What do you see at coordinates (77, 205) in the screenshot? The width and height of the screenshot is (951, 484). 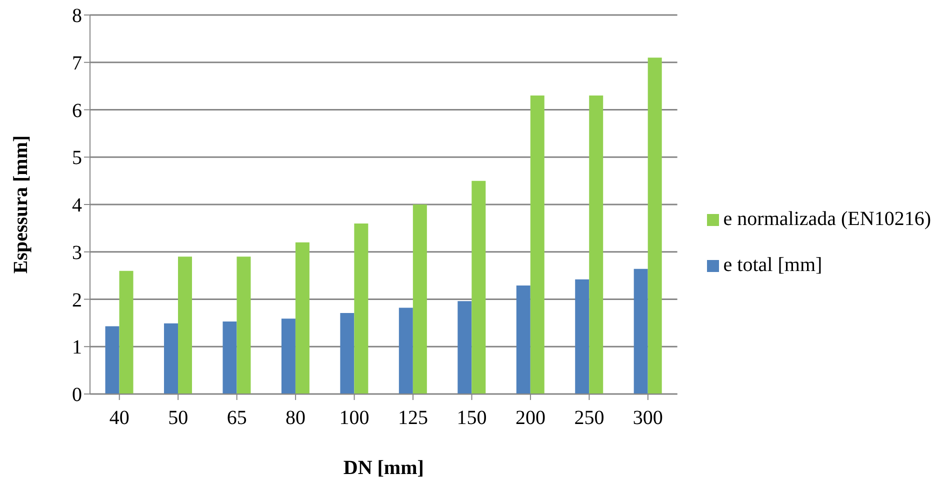 I see `y-tick-label: 4` at bounding box center [77, 205].